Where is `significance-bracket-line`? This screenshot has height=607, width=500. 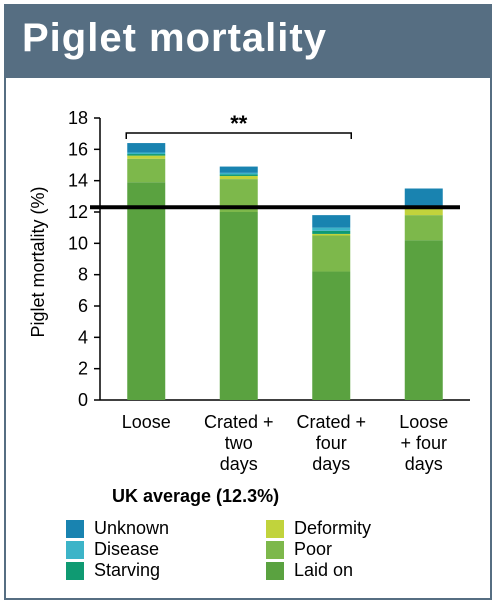
significance-bracket-line is located at coordinates (238, 135).